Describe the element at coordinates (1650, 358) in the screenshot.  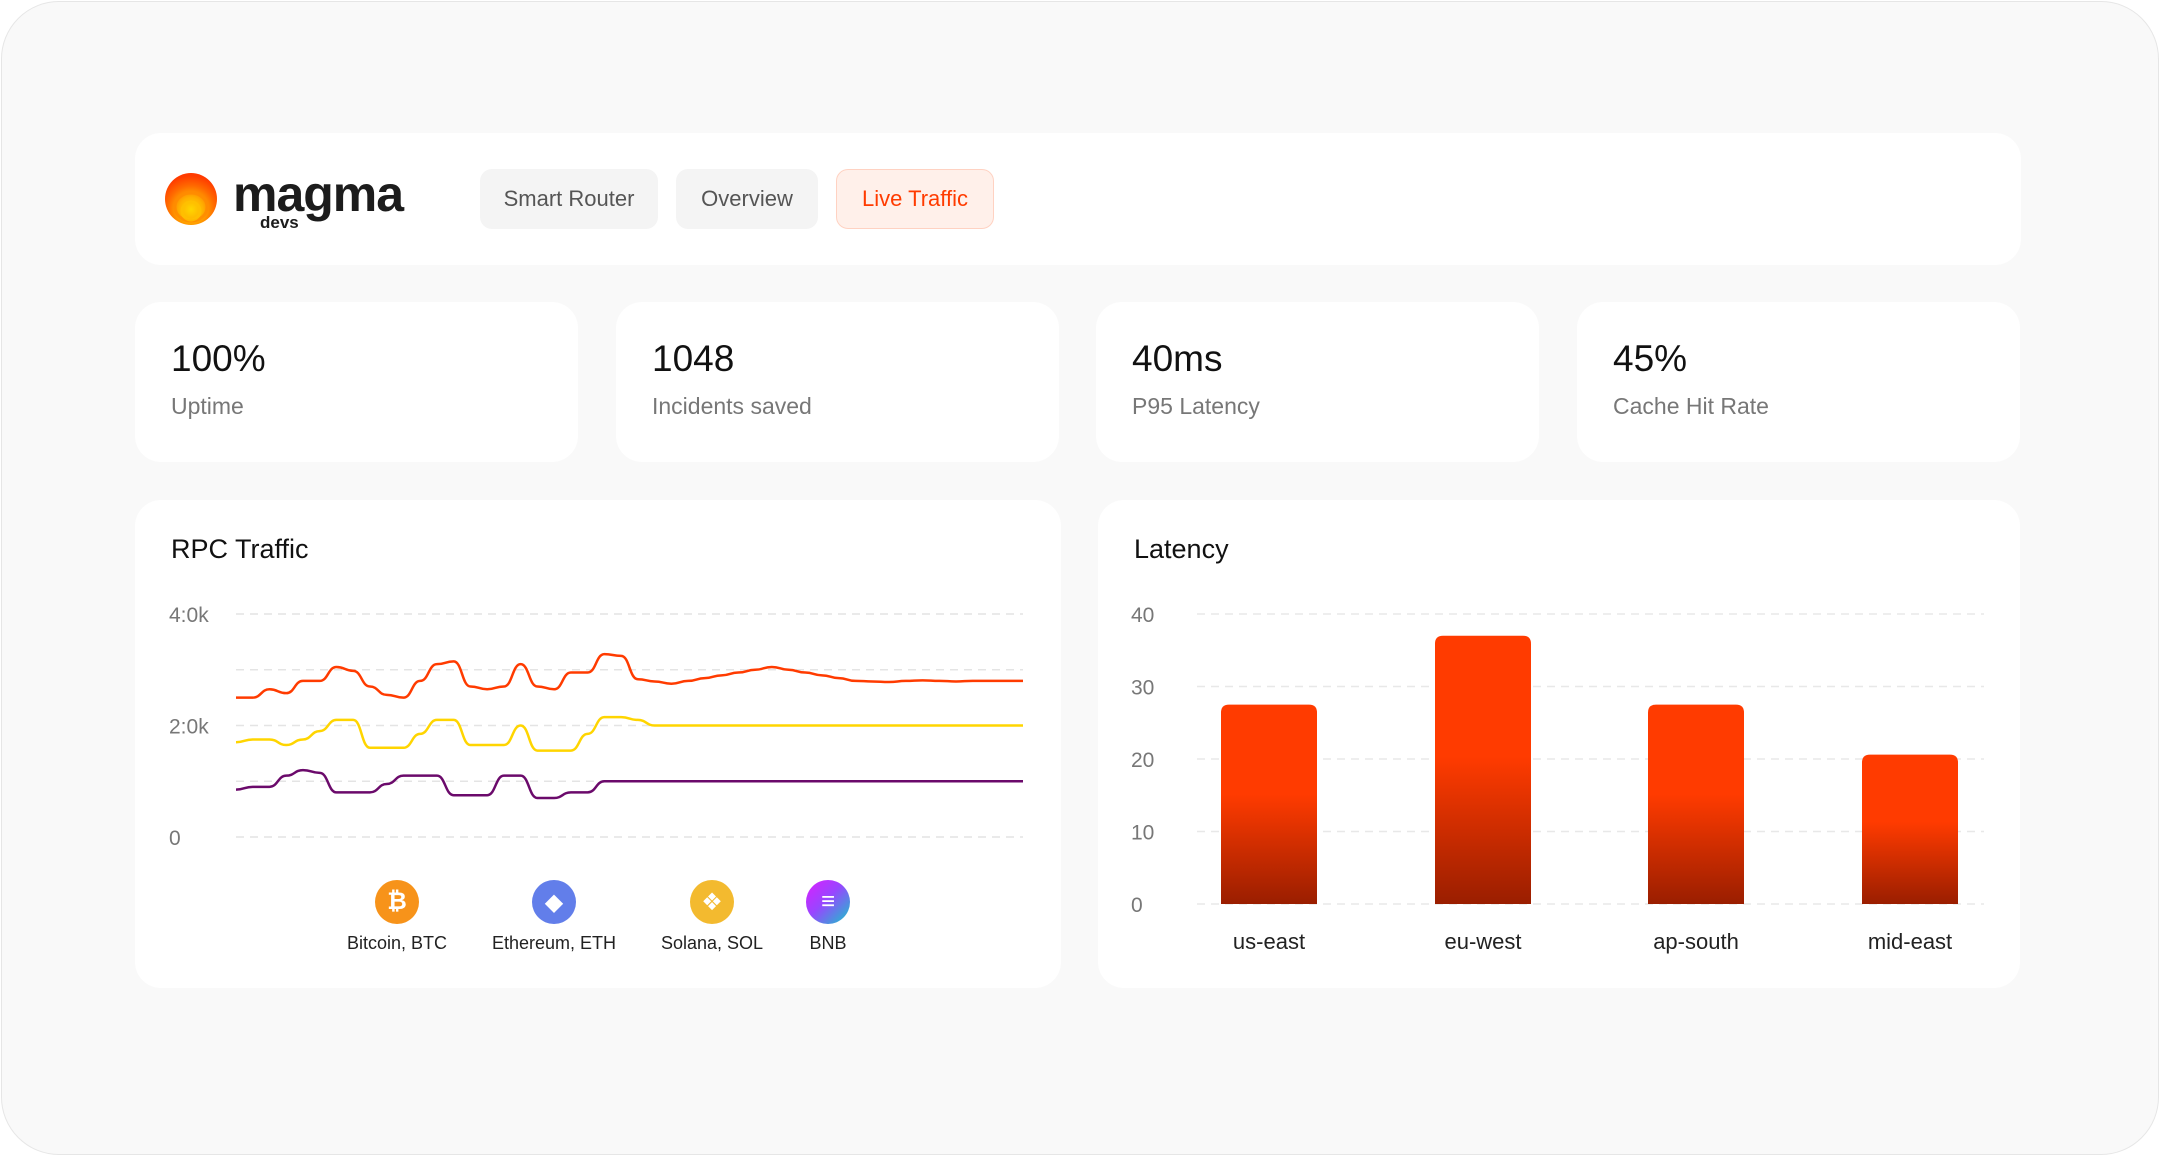
I see `stat-value: 45%` at that location.